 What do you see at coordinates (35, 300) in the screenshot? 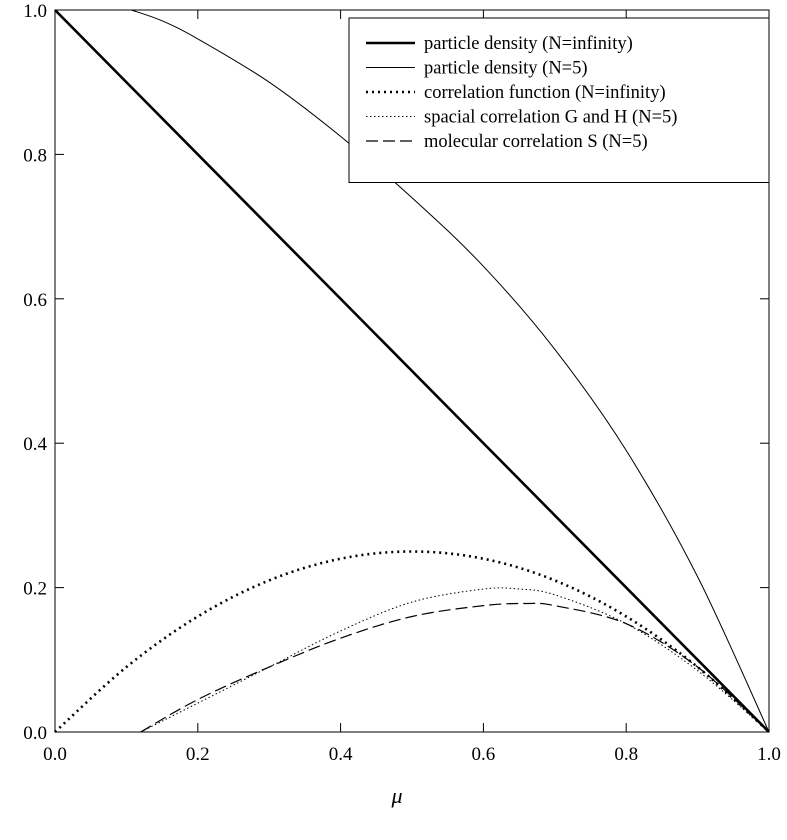
I see `y-tick-label: 0.6` at bounding box center [35, 300].